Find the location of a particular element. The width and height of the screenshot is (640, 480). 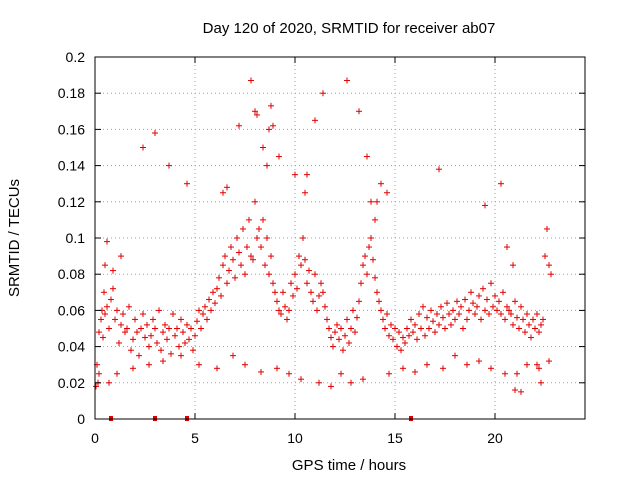

y-axis-label: SRMTID / TECUs is located at coordinates (14, 238).